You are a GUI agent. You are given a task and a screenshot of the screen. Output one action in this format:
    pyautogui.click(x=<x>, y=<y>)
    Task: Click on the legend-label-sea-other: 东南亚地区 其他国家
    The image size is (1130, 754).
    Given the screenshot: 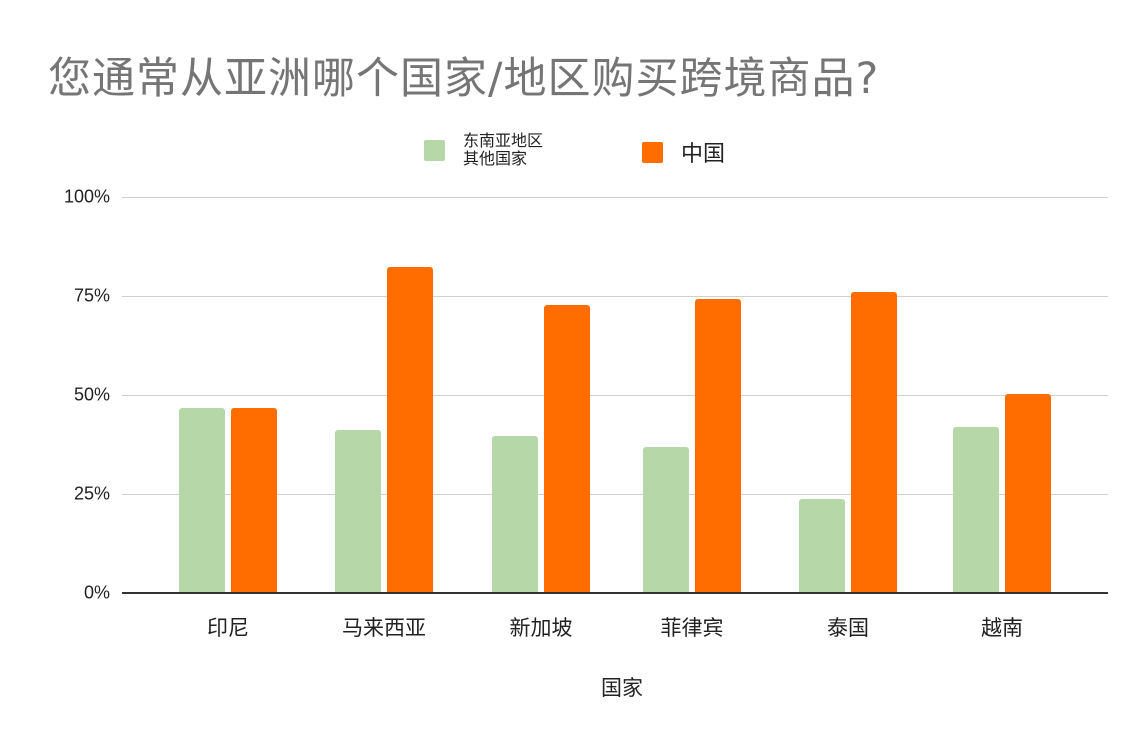 What is the action you would take?
    pyautogui.click(x=503, y=150)
    